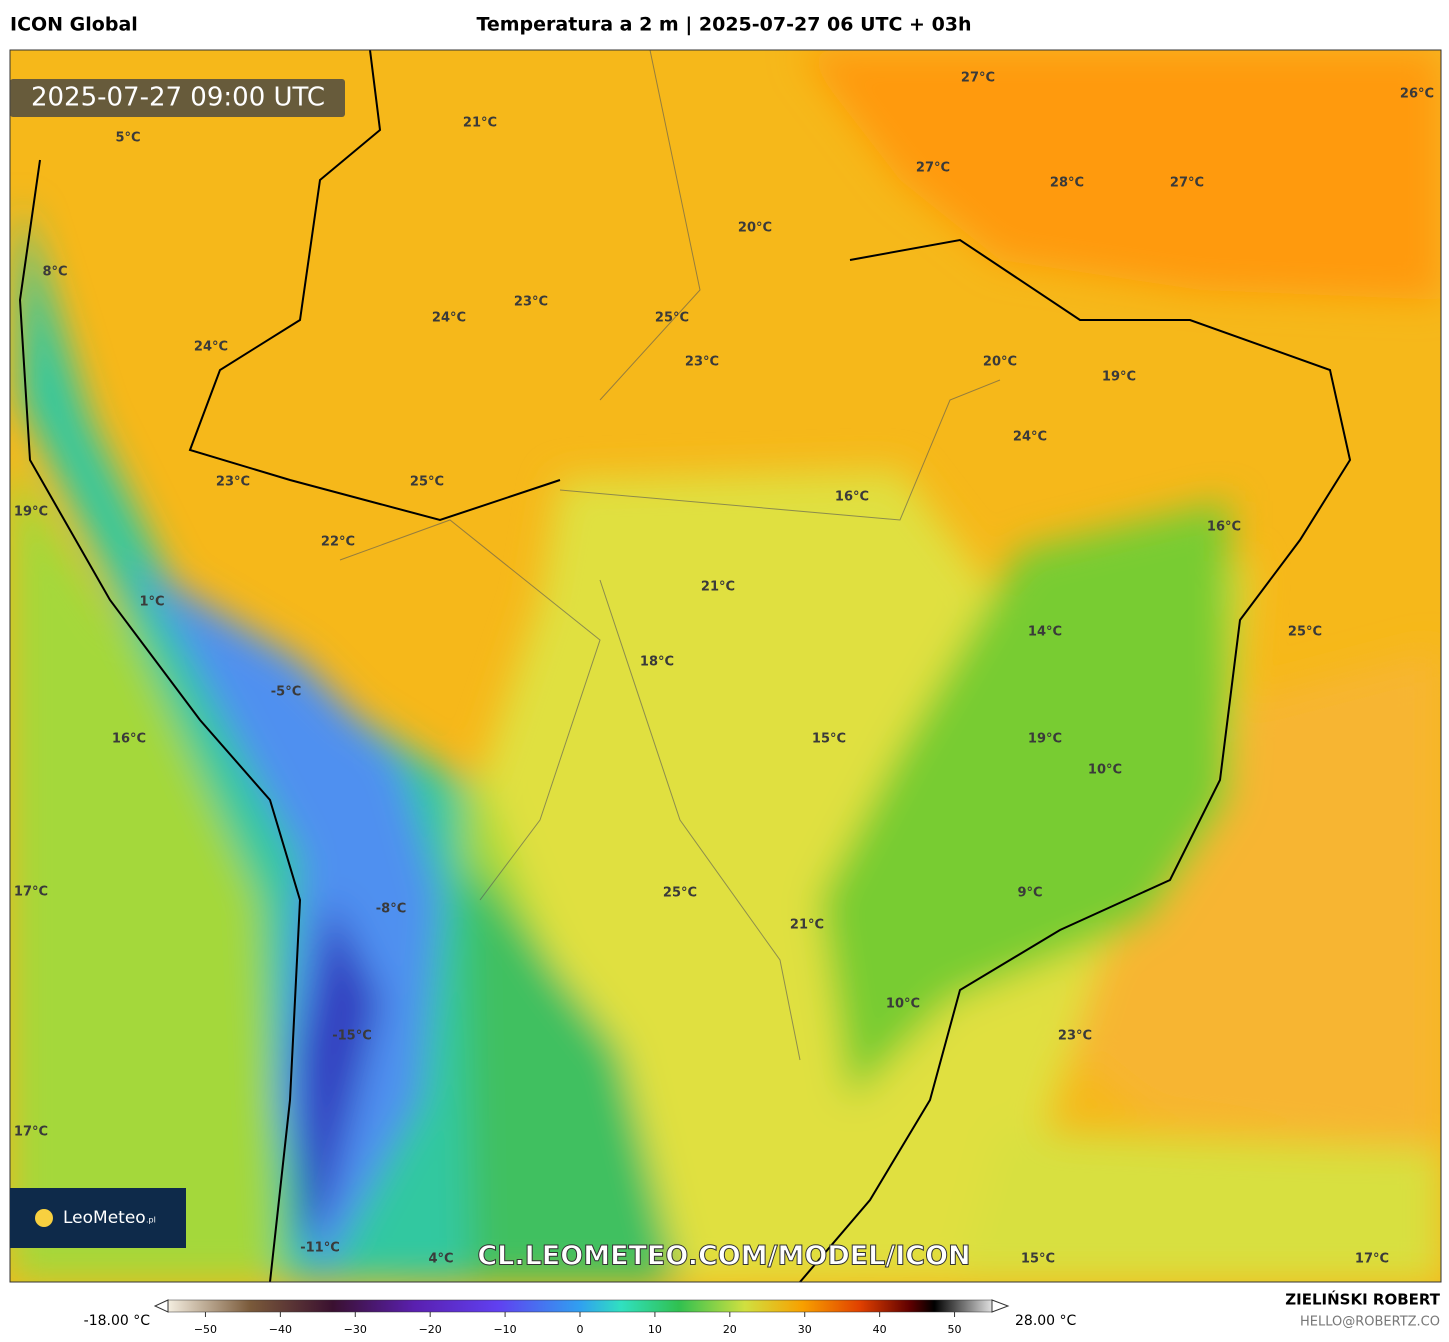 The image size is (1449, 1342). I want to click on email: HELLO@ROBERTZ.CO, so click(1370, 1322).